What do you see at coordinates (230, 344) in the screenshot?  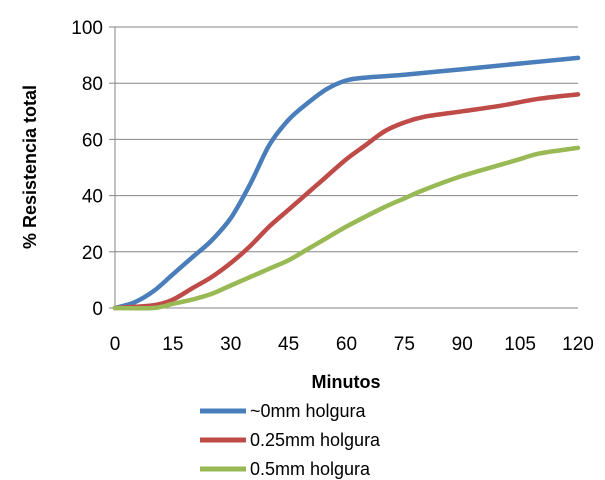 I see `x-tick-label: 30` at bounding box center [230, 344].